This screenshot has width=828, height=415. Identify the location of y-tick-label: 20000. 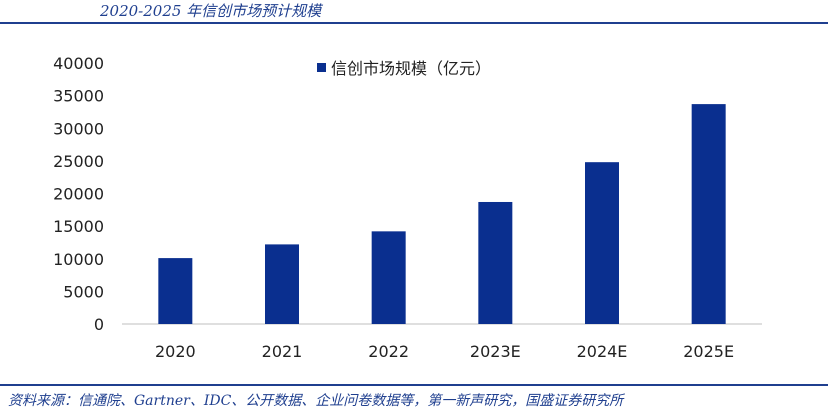
(78, 194).